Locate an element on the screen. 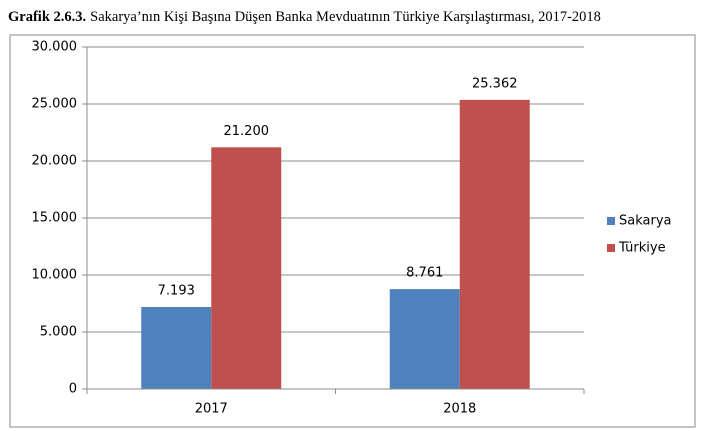  legend-label: Türkiye is located at coordinates (642, 248).